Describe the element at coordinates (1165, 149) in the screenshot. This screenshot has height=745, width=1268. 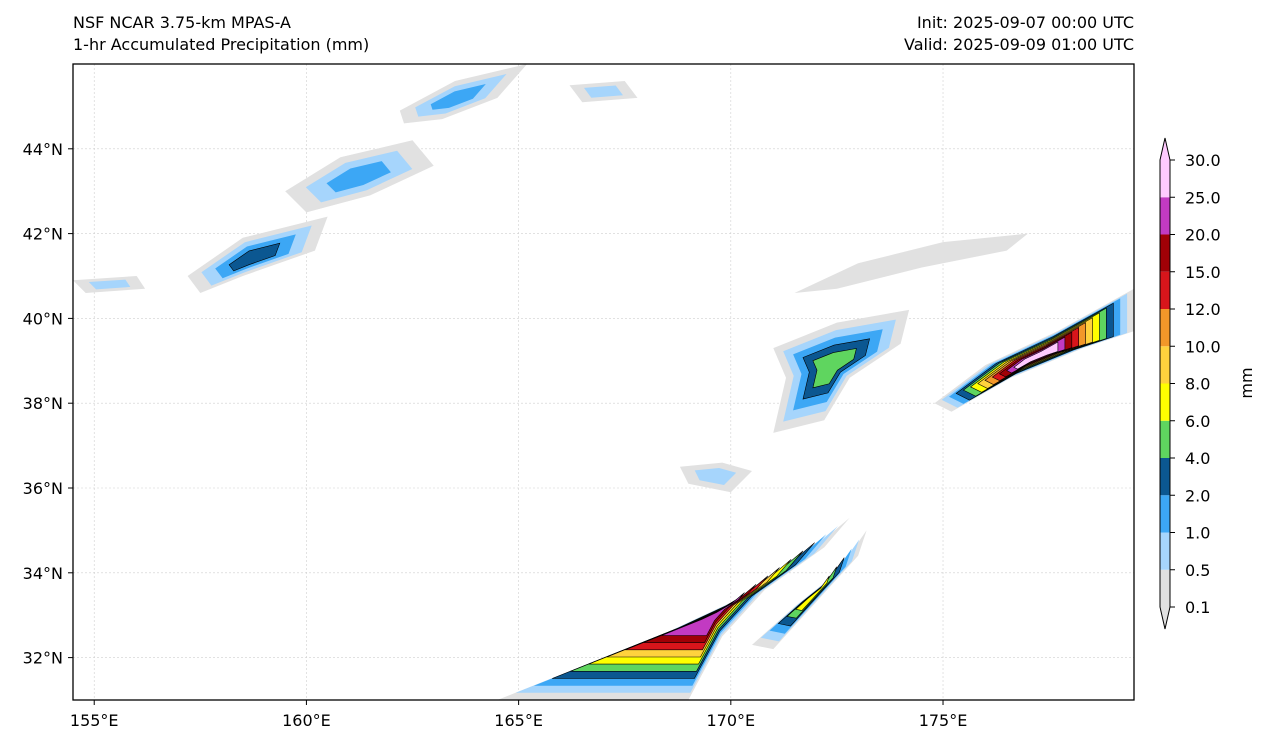
I see `colorbar-extend-max` at that location.